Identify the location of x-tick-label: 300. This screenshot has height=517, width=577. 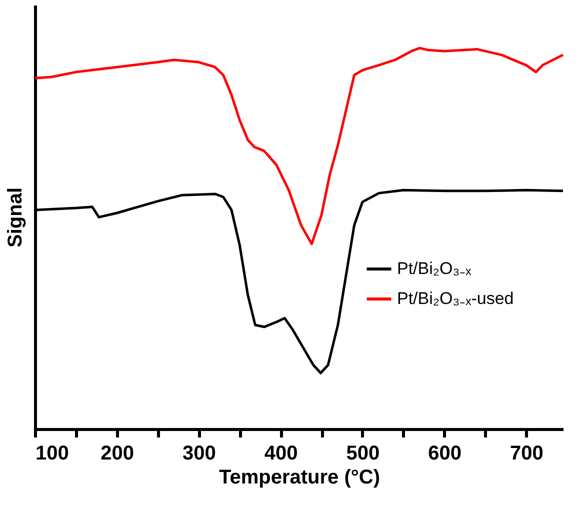
(199, 453).